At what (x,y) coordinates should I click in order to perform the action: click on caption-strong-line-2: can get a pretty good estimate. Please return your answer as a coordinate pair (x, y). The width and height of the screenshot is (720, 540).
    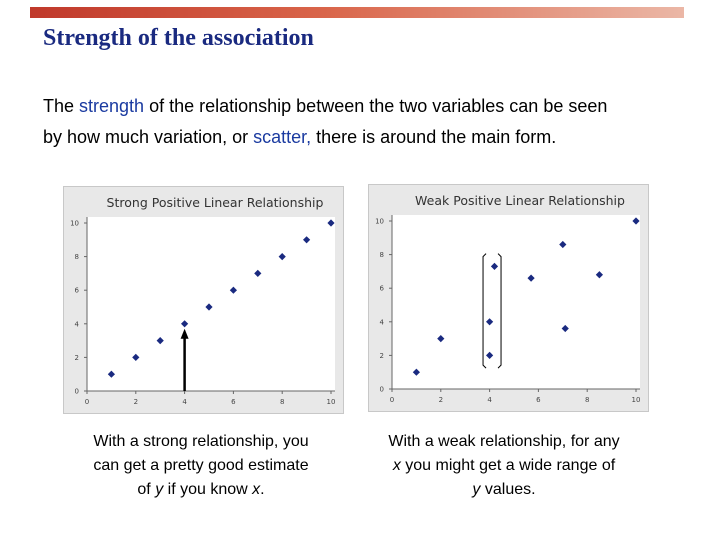
    Looking at the image, I should click on (201, 465).